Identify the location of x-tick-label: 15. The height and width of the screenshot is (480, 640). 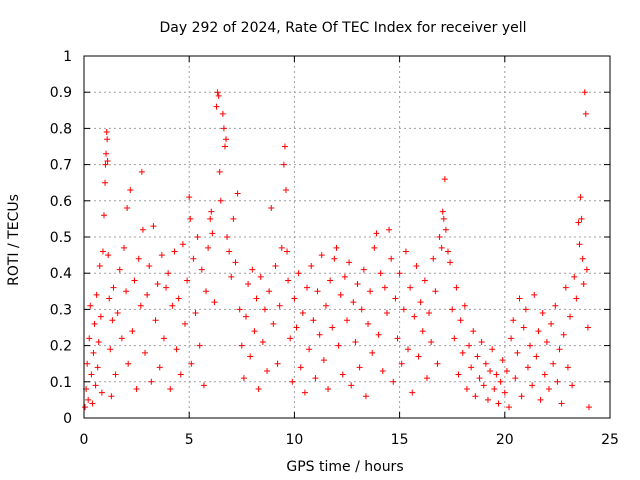
(400, 440).